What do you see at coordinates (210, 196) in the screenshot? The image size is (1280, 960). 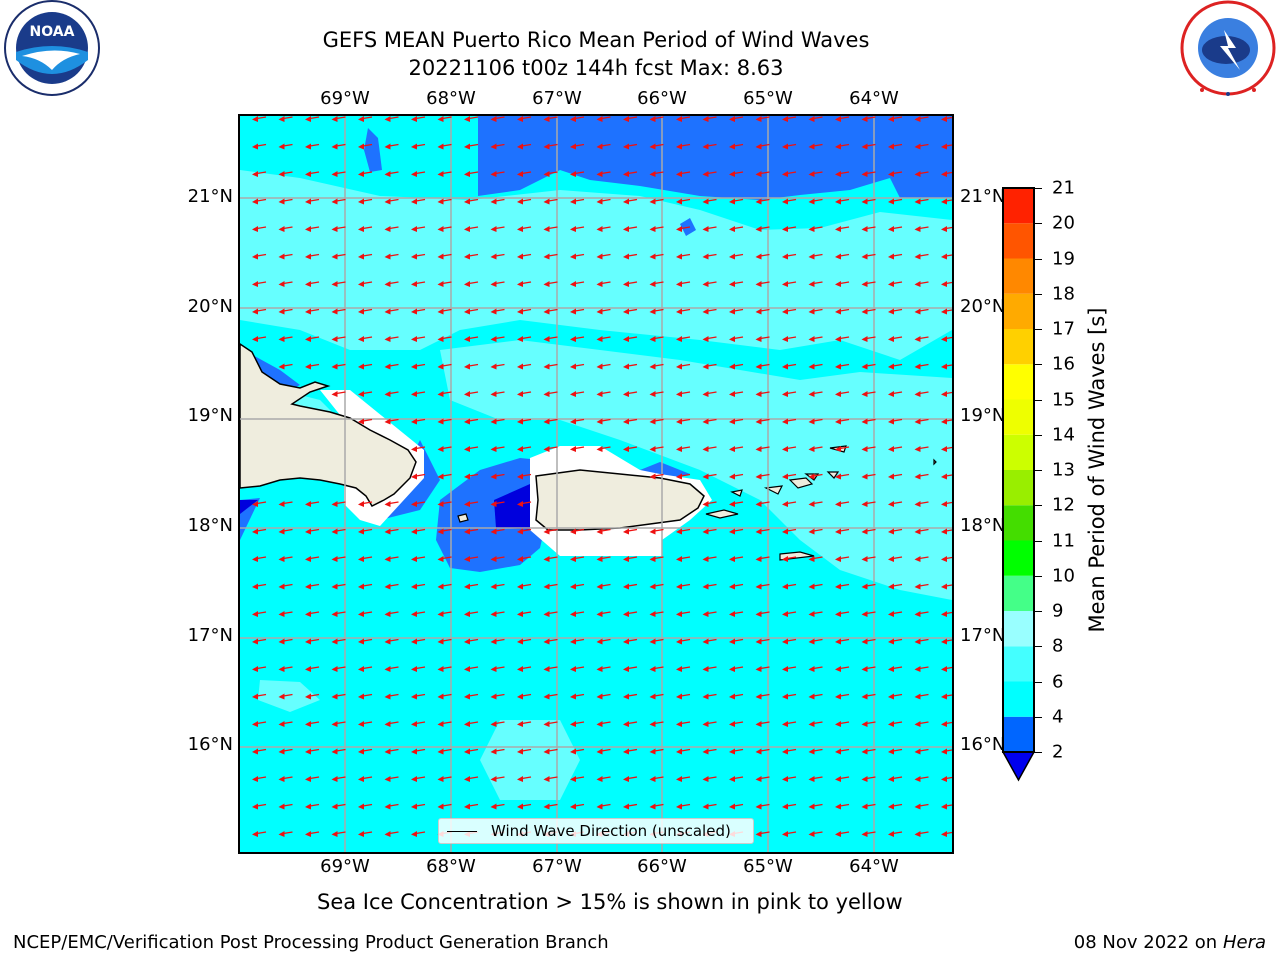 I see `lat-label-left: 21°N` at bounding box center [210, 196].